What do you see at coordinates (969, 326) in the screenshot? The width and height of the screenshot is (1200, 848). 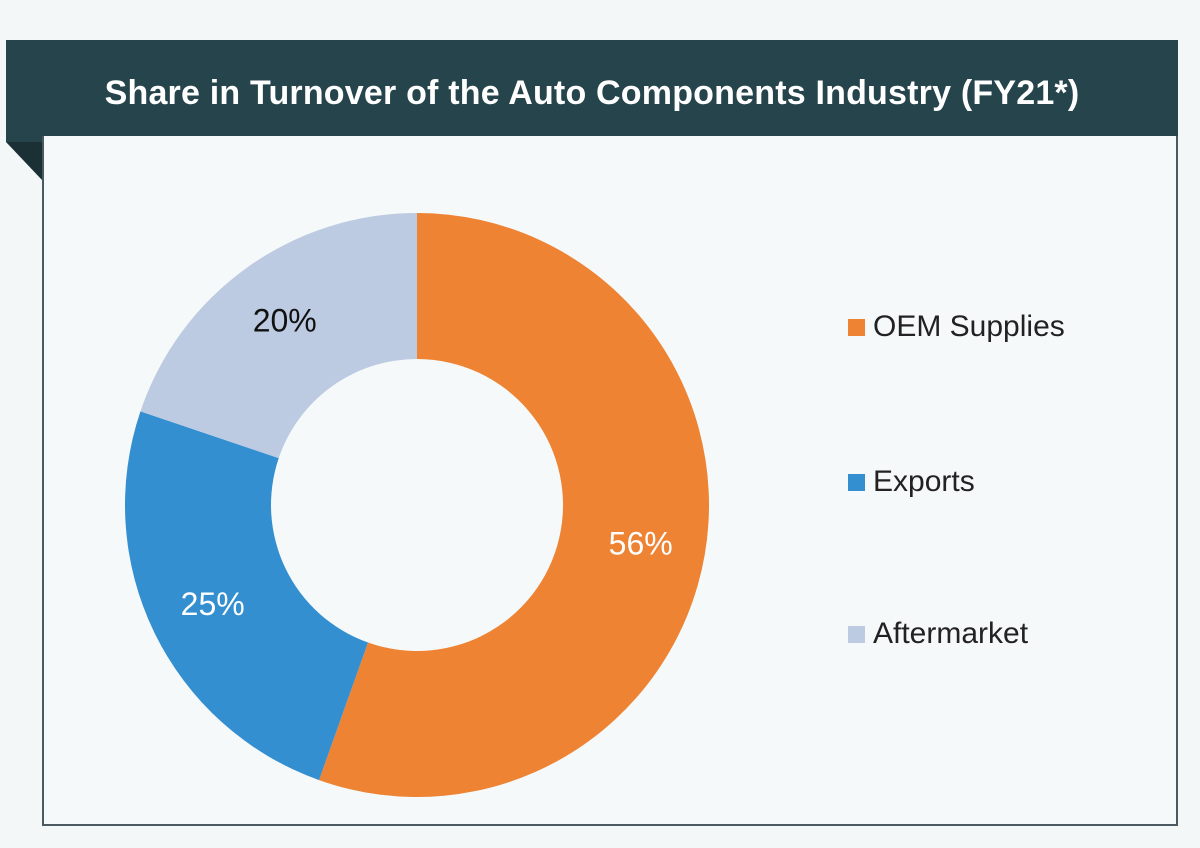 I see `legend-label-oem-supplies: OEM Supplies` at bounding box center [969, 326].